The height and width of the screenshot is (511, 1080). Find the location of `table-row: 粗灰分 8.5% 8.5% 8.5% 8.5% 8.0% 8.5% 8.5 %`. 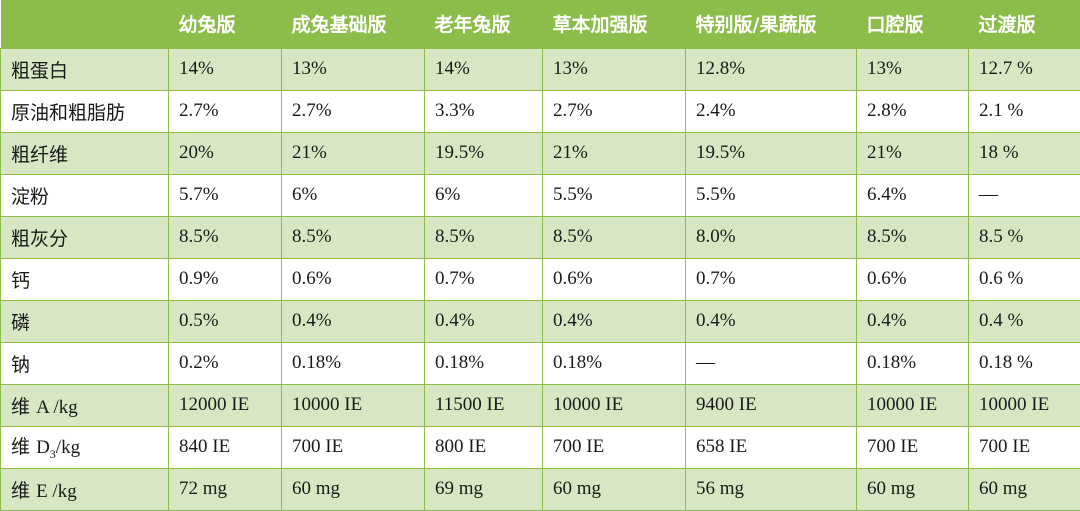

table-row: 粗灰分 8.5% 8.5% 8.5% 8.5% 8.0% 8.5% 8.5 % is located at coordinates (540, 237).